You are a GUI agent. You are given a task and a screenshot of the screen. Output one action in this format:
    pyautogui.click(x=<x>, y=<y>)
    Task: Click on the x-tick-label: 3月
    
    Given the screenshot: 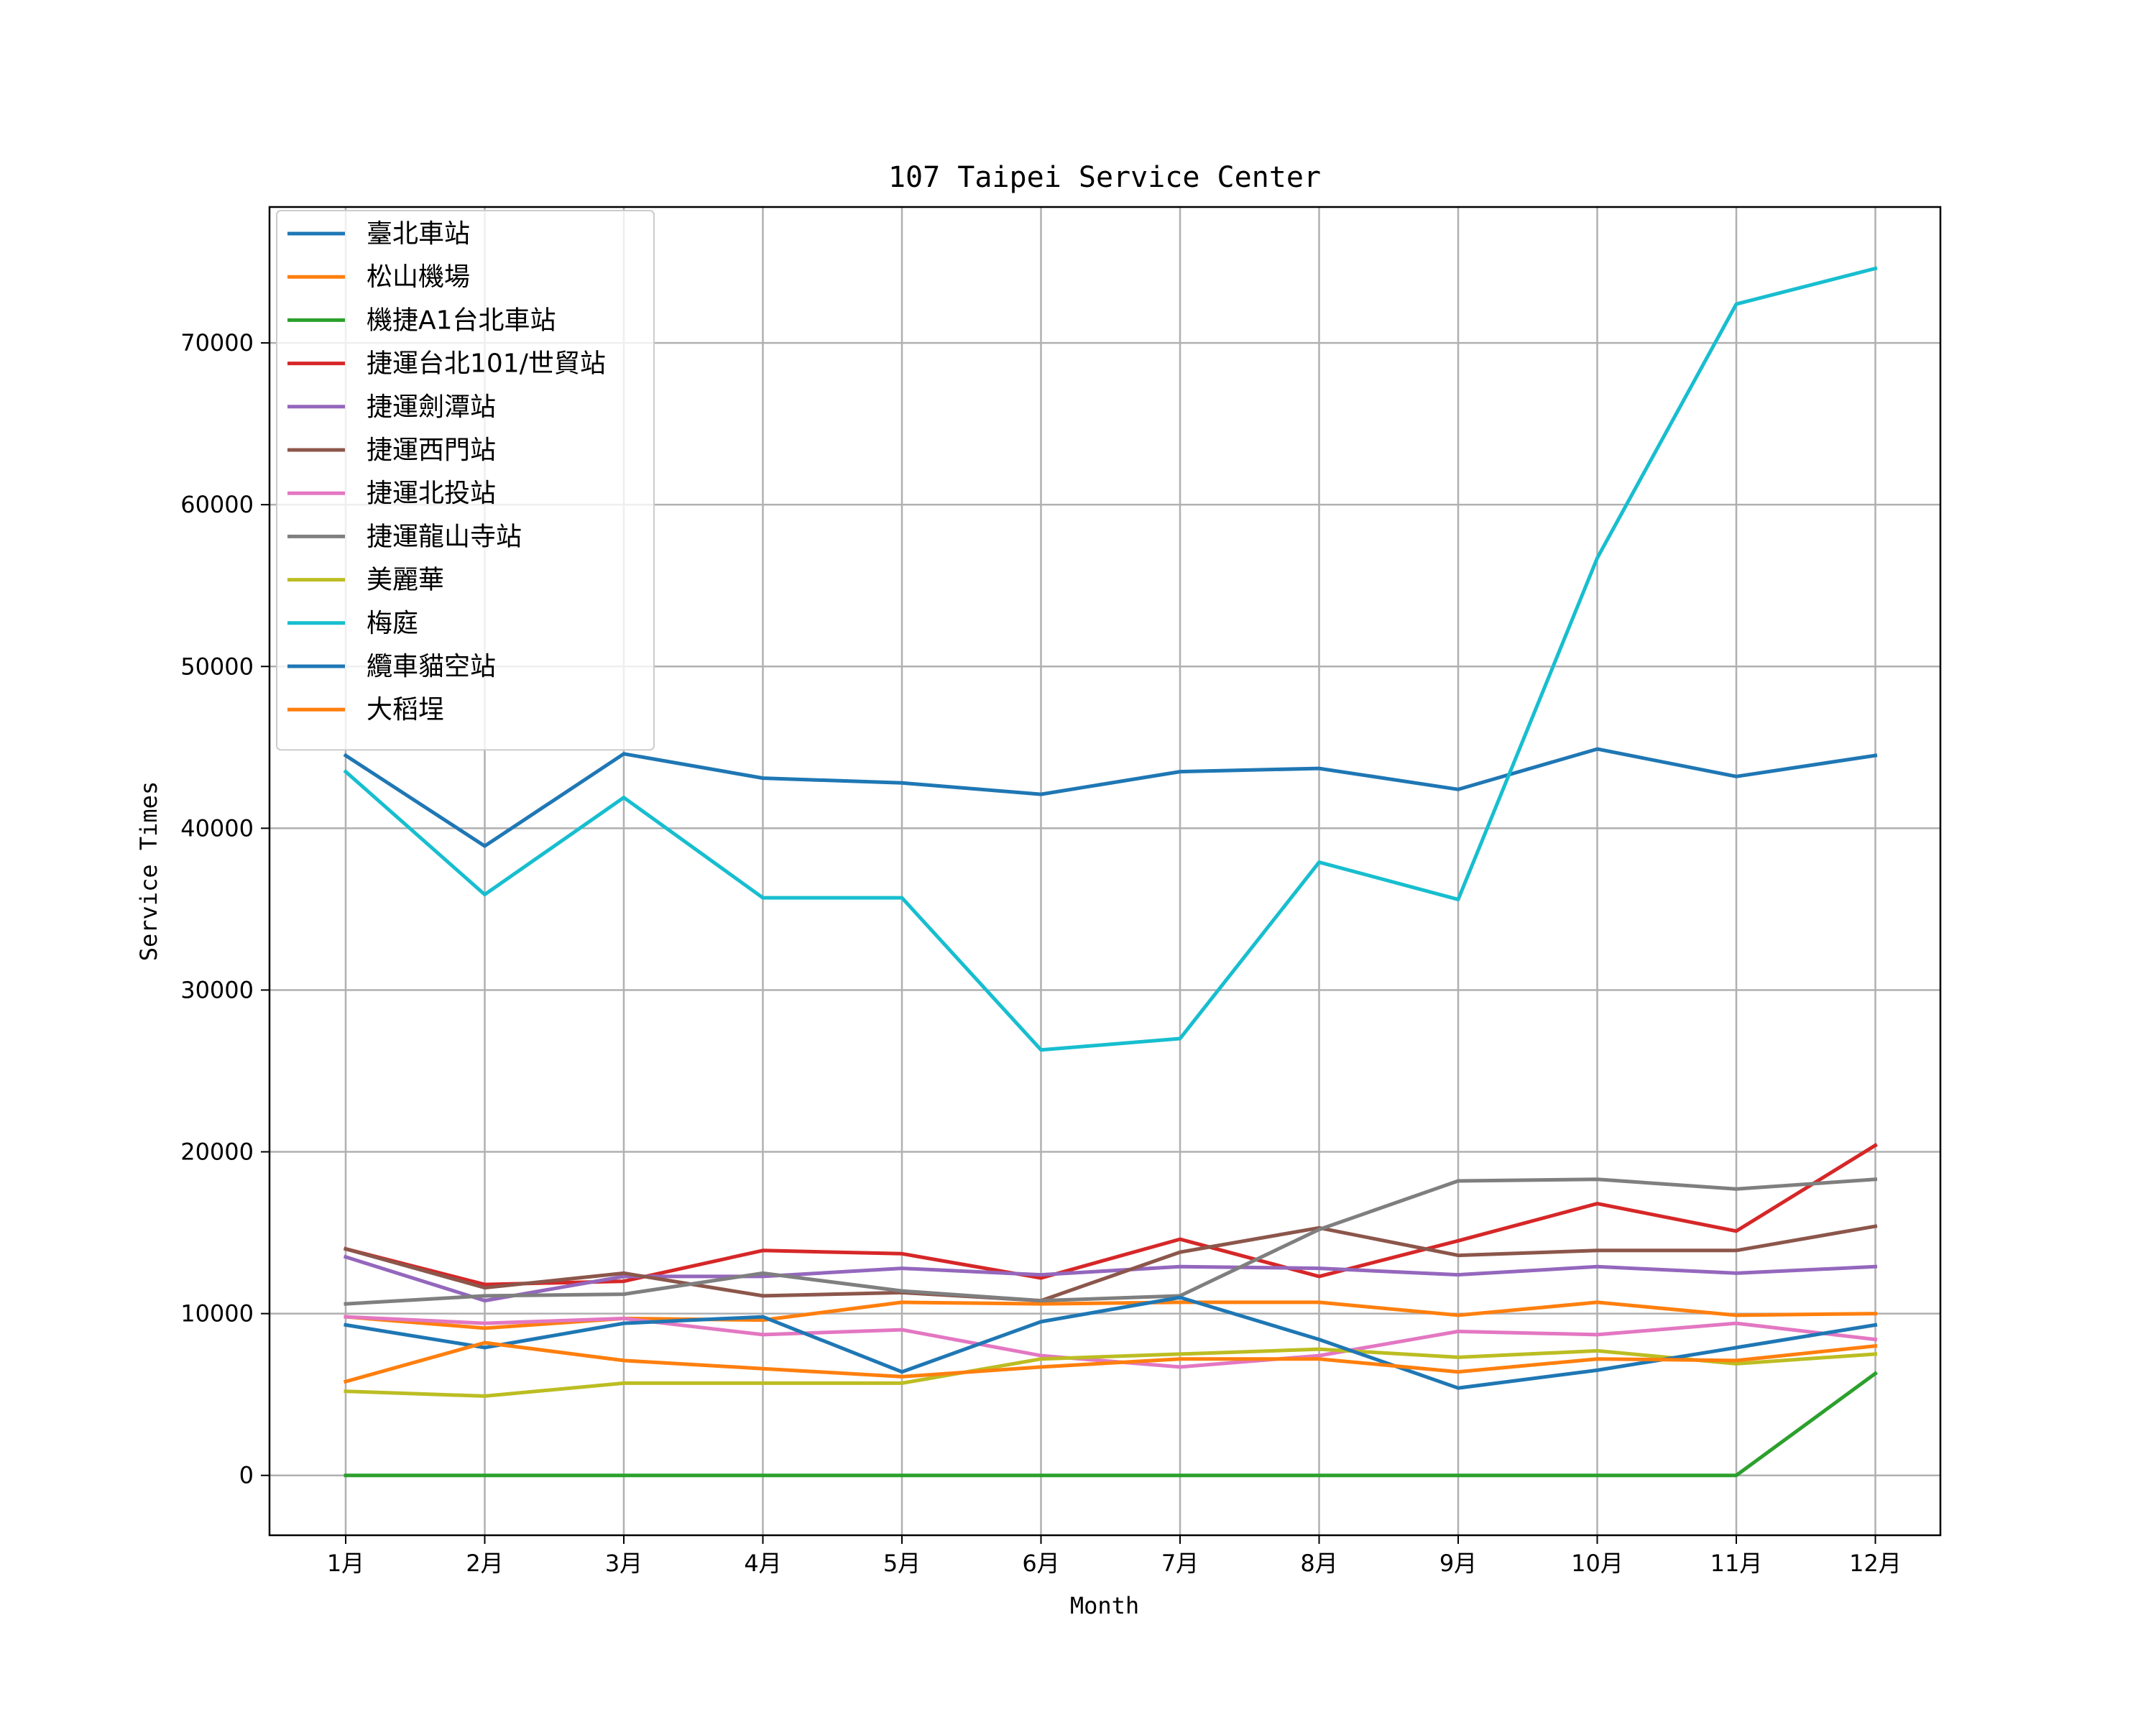 What is the action you would take?
    pyautogui.click(x=623, y=1563)
    